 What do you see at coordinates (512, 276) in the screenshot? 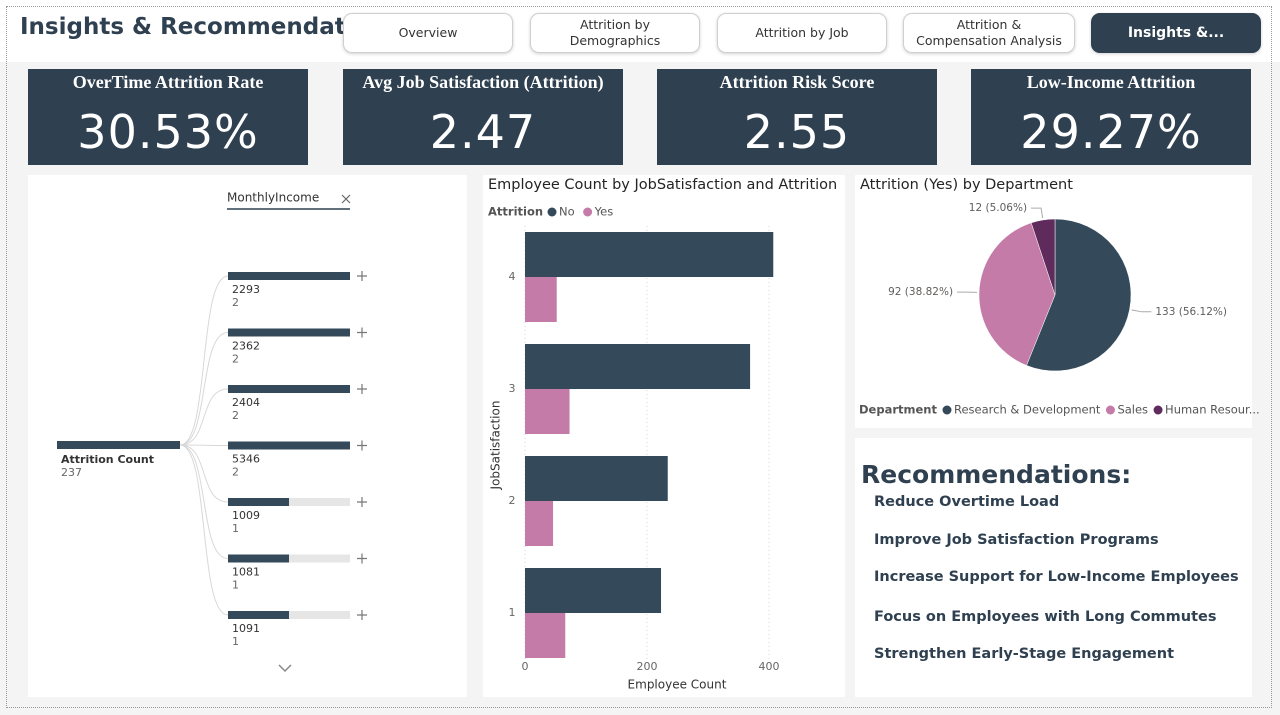
I see `y-tick-label: 4` at bounding box center [512, 276].